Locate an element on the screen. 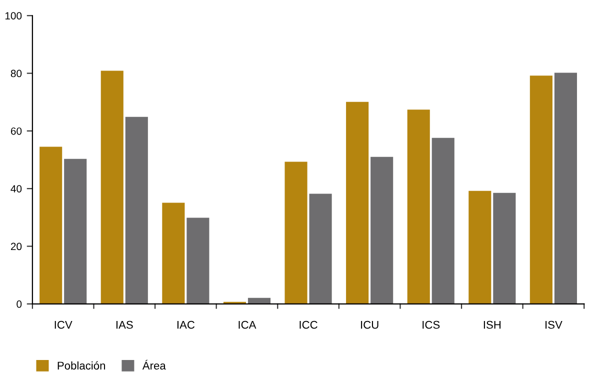 Image resolution: width=590 pixels, height=372 pixels. x-tick-label: ISV is located at coordinates (554, 324).